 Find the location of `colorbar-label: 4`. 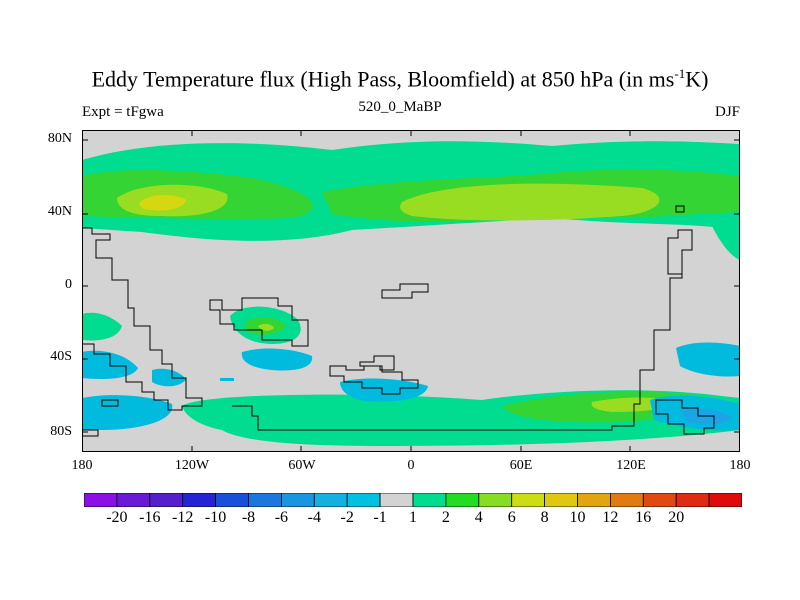

colorbar-label: 4 is located at coordinates (478, 517).